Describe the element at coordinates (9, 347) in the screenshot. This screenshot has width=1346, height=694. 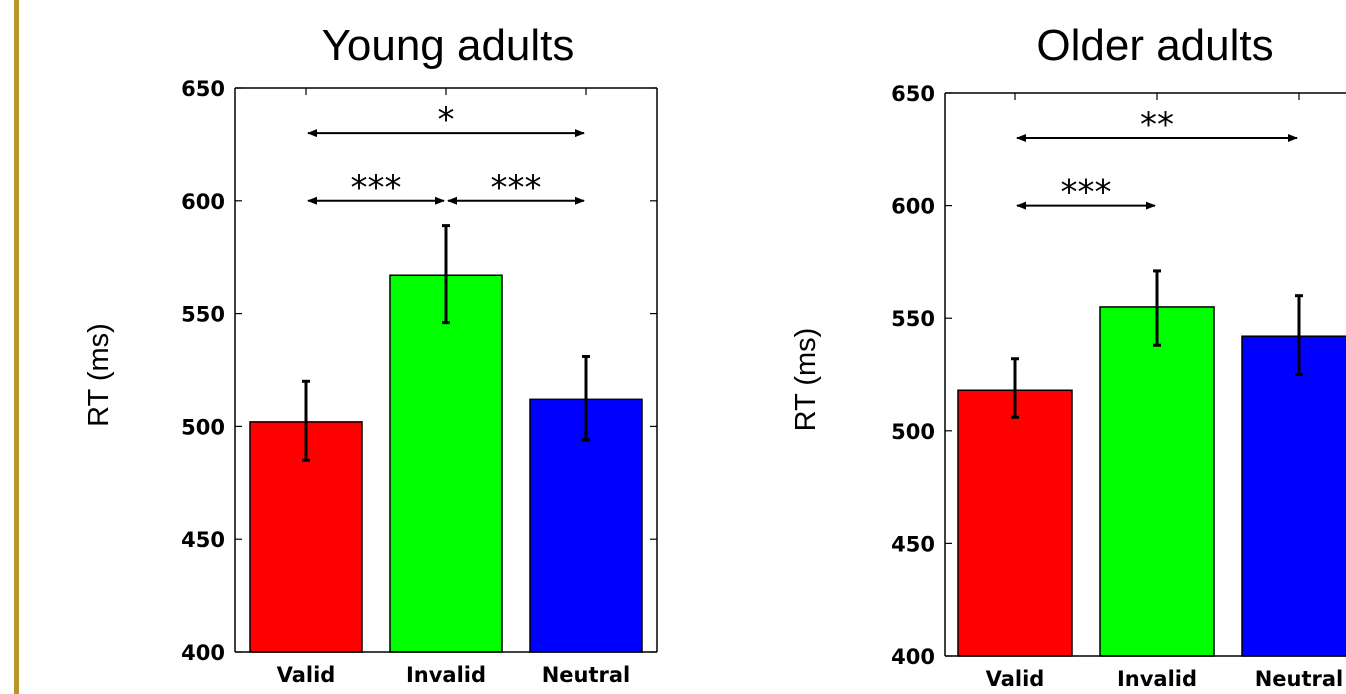
I see `left-border-rule` at that location.